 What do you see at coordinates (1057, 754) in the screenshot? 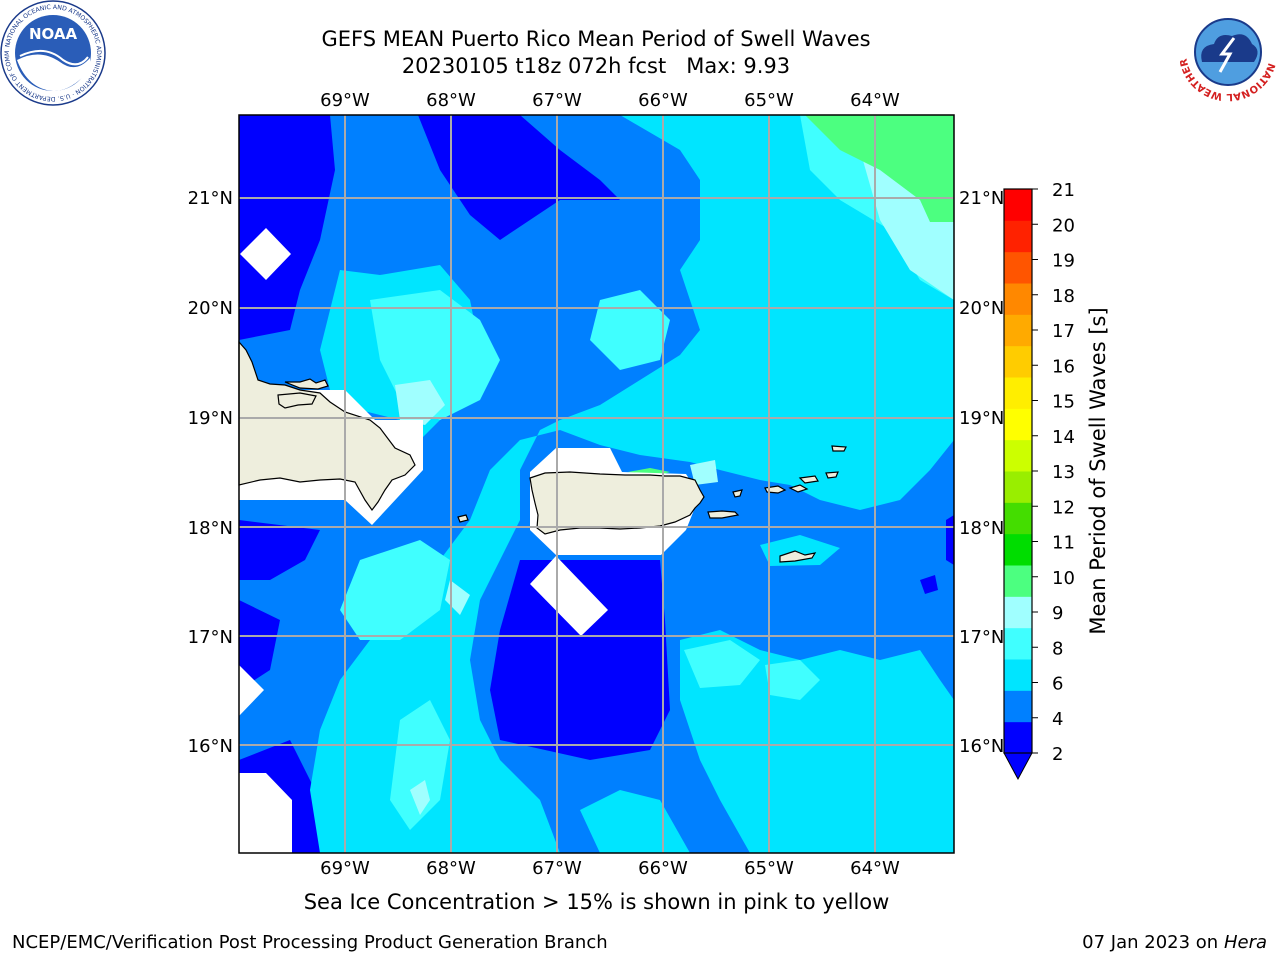
I see `colorbar-tick-label: 2` at bounding box center [1057, 754].